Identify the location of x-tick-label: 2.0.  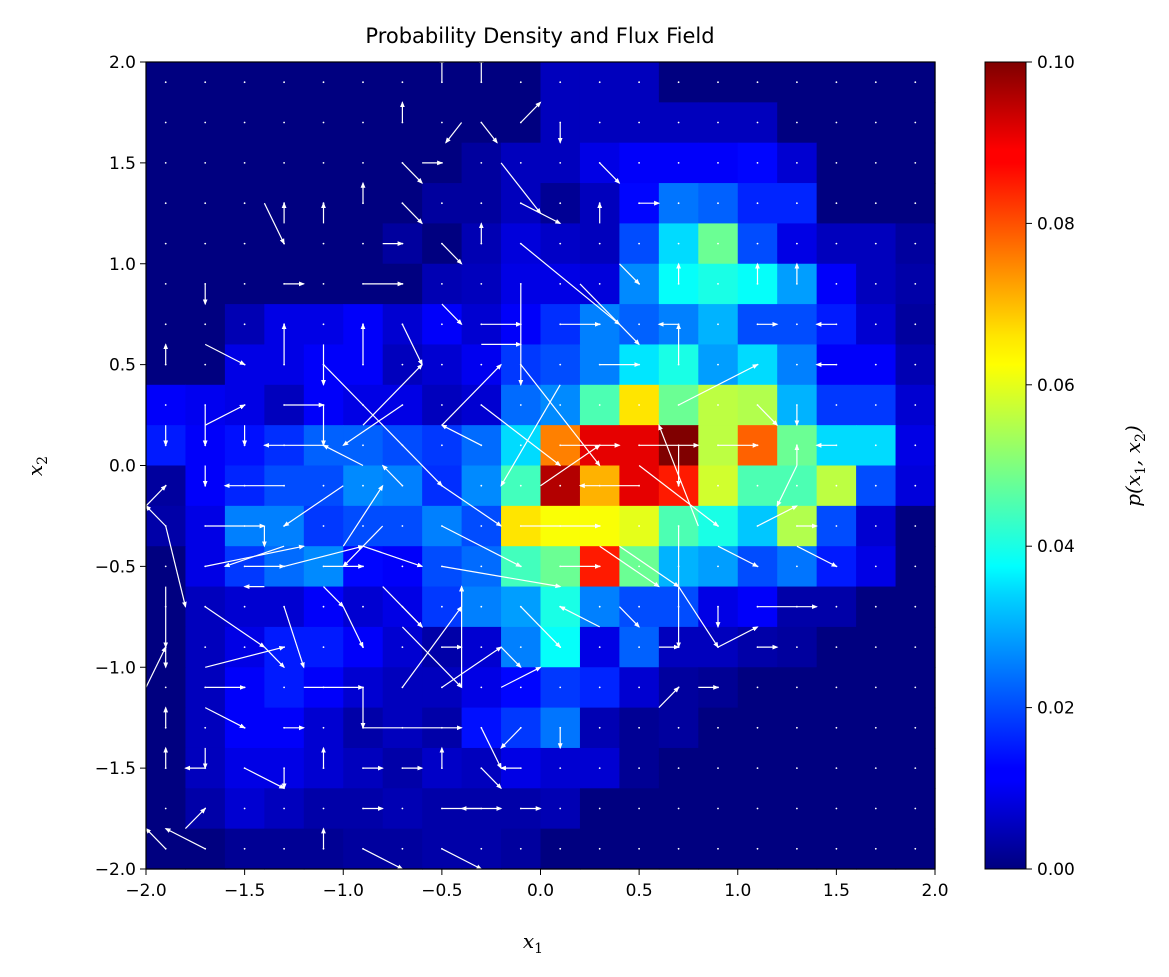
(934, 891).